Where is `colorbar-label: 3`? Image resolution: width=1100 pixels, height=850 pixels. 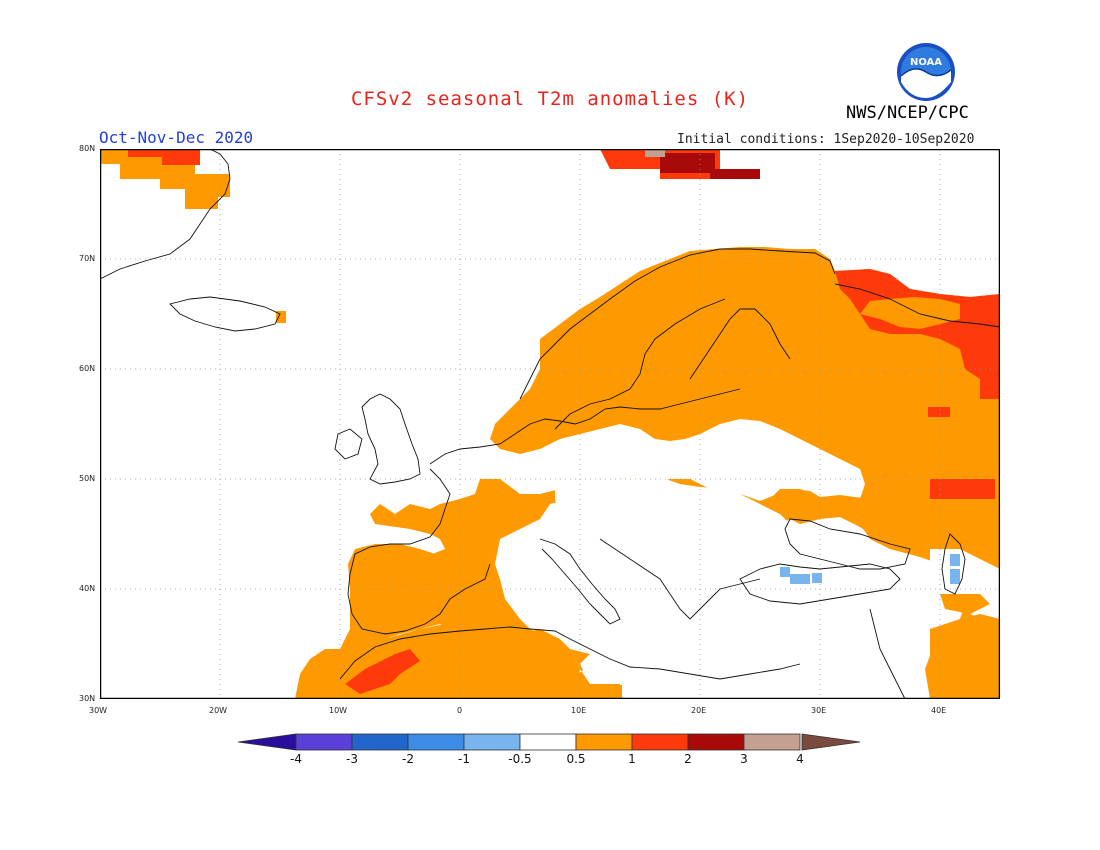 colorbar-label: 3 is located at coordinates (744, 759).